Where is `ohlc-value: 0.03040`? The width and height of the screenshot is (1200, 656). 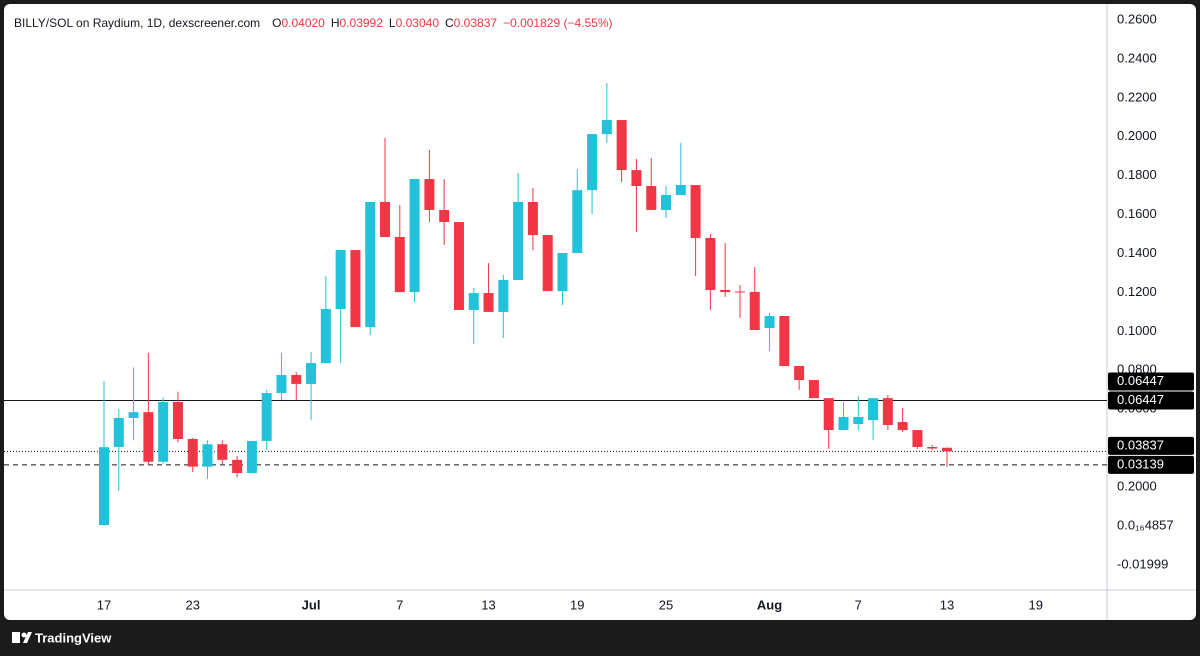
ohlc-value: 0.03040 is located at coordinates (418, 23).